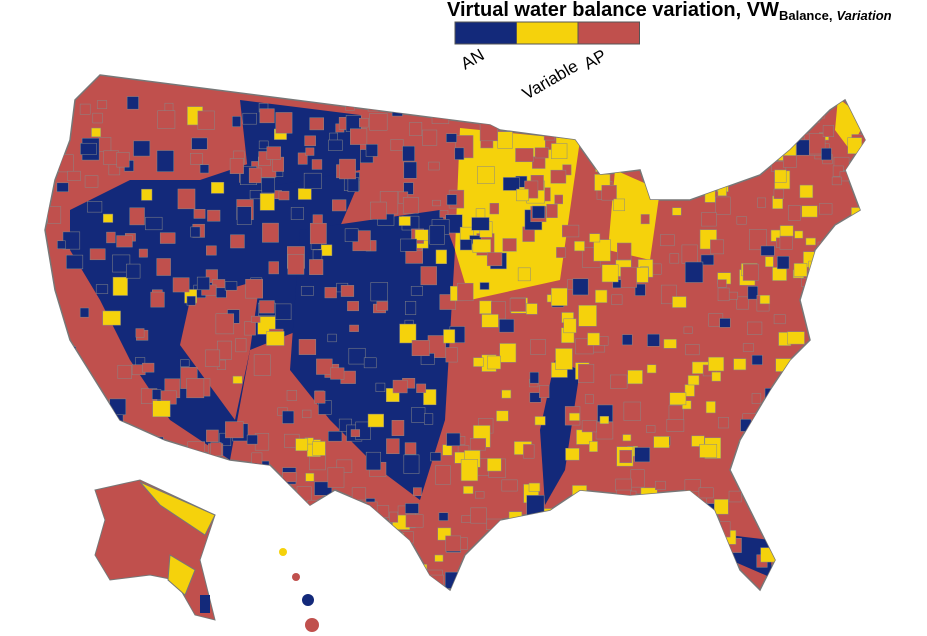  Describe the element at coordinates (595, 60) in the screenshot. I see `legend-label: AP` at that location.